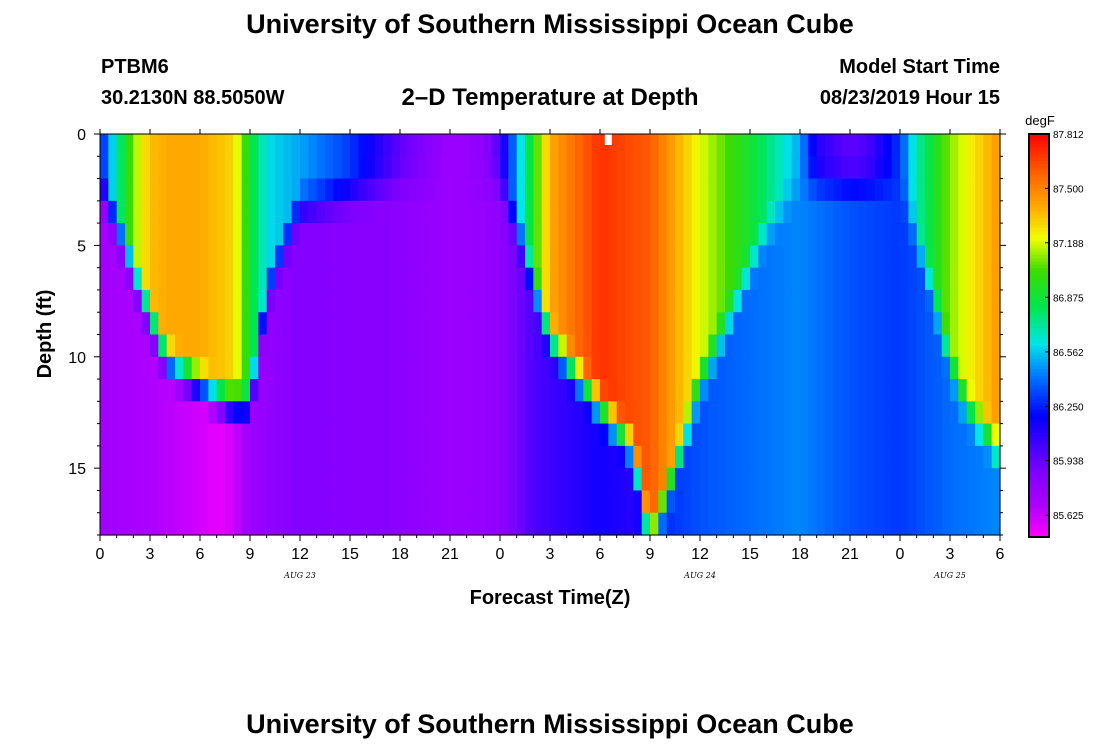 The image size is (1100, 750). What do you see at coordinates (1068, 298) in the screenshot?
I see `colorbar-tick-label: 86.875` at bounding box center [1068, 298].